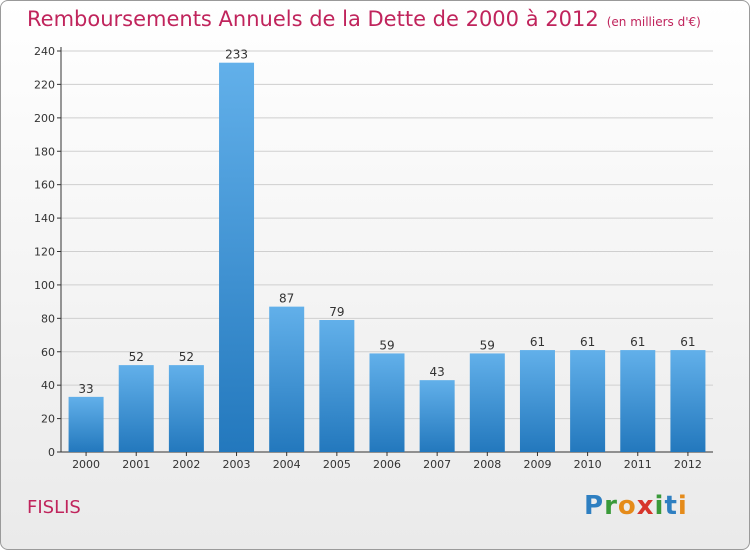 Image resolution: width=750 pixels, height=550 pixels. What do you see at coordinates (236, 55) in the screenshot?
I see `bar-value-label: 233` at bounding box center [236, 55].